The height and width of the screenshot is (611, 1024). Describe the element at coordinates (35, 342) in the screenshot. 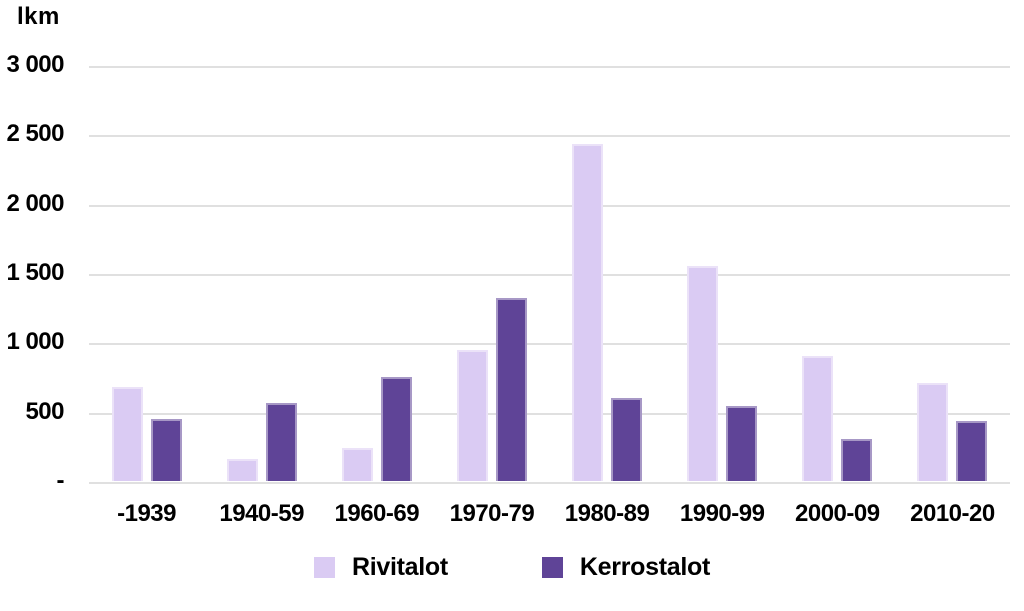

I see `y-tick-label: 1 000` at that location.